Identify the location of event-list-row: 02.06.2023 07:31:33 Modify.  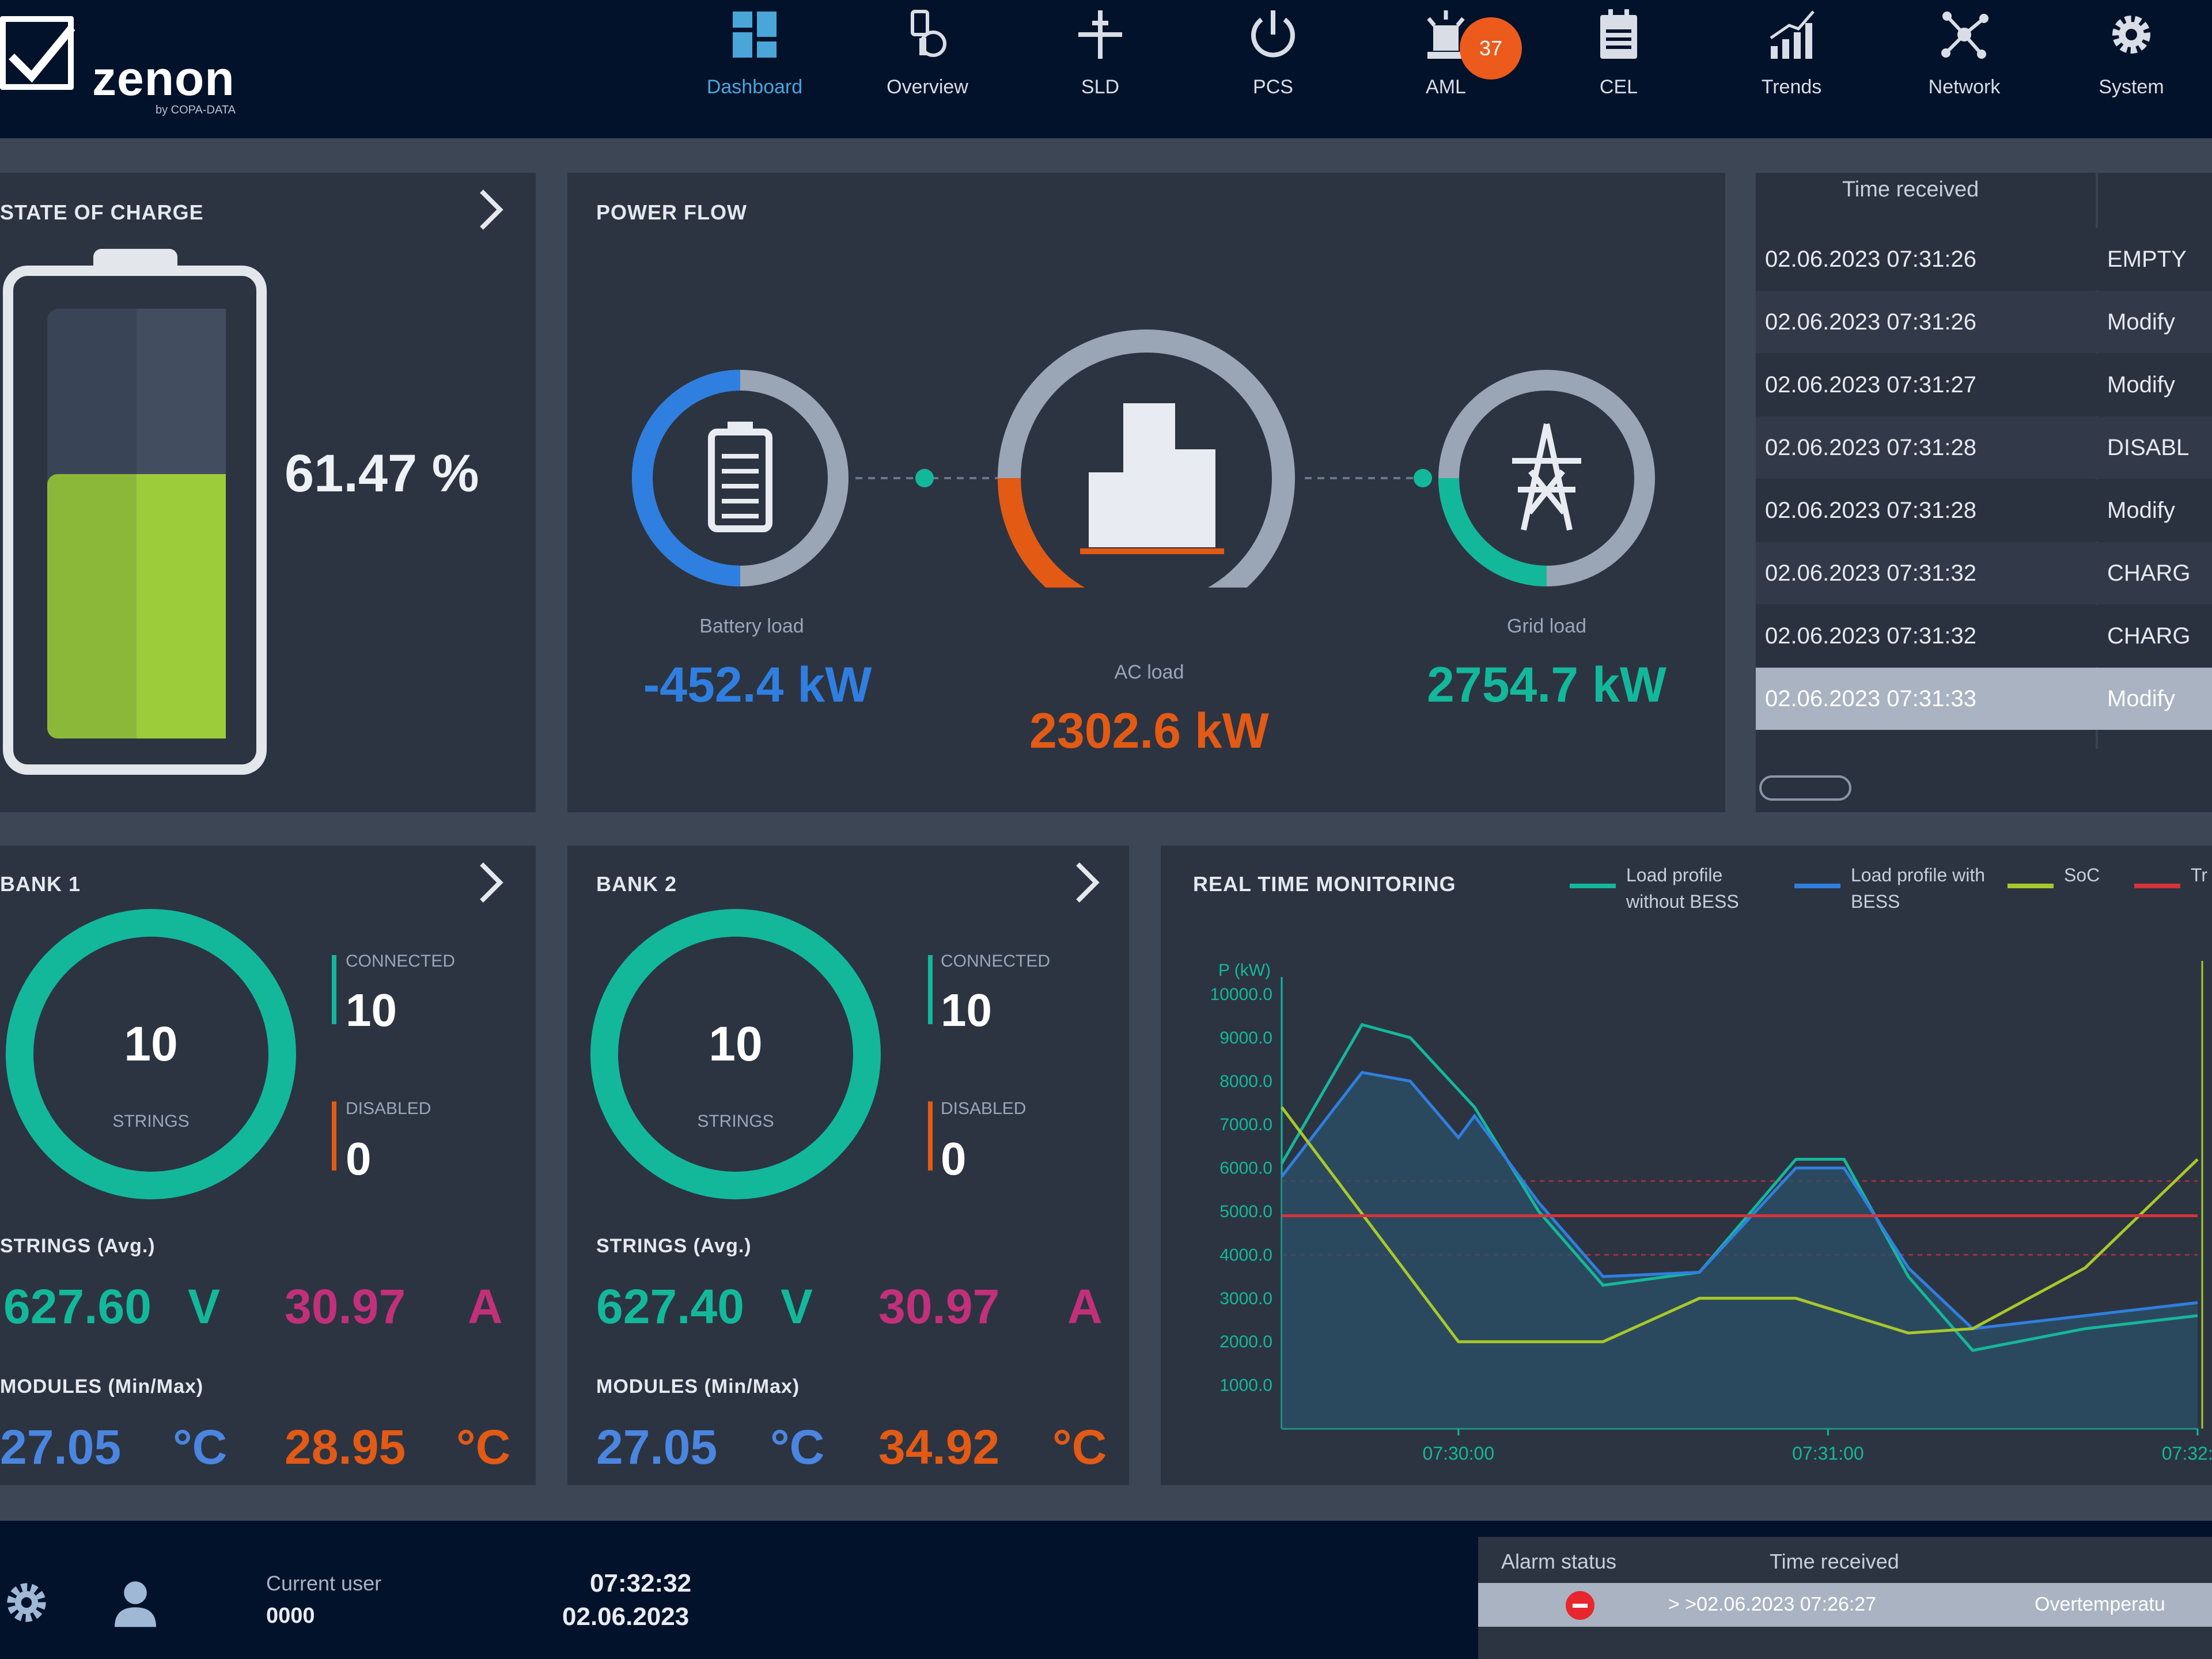
(1984, 699).